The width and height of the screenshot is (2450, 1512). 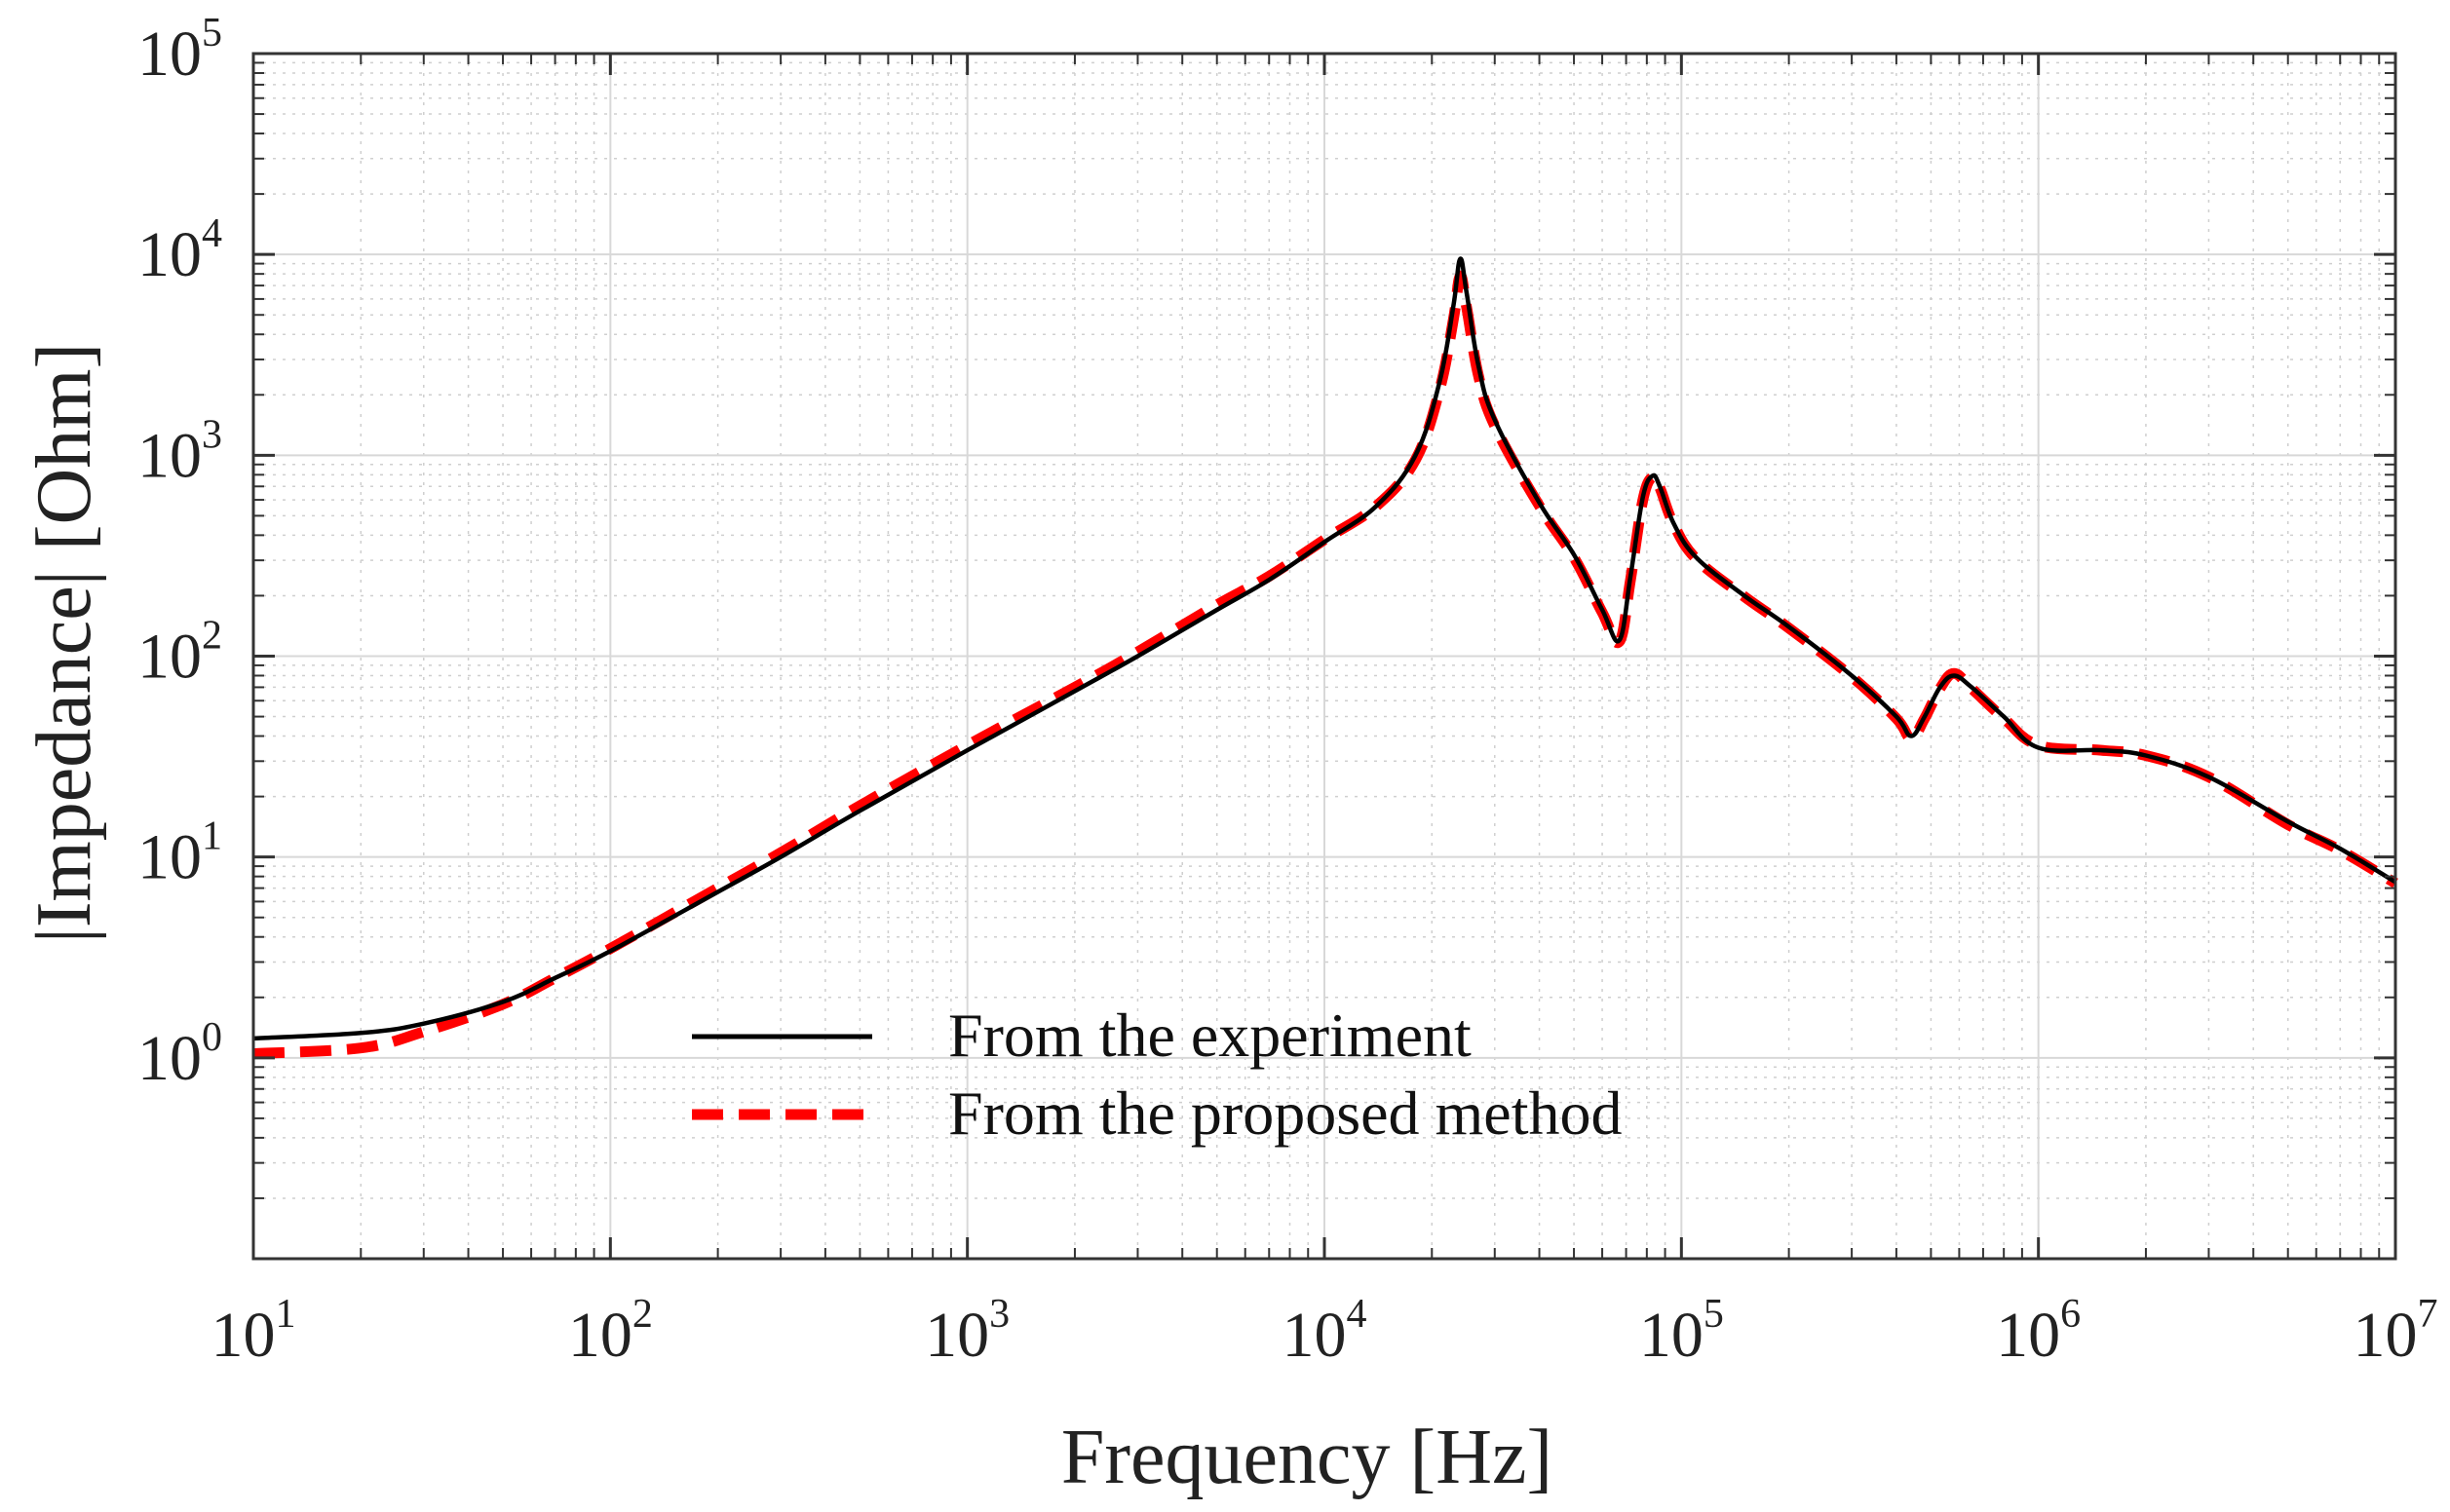 I want to click on y-tick-label: 10¹, so click(x=180, y=854).